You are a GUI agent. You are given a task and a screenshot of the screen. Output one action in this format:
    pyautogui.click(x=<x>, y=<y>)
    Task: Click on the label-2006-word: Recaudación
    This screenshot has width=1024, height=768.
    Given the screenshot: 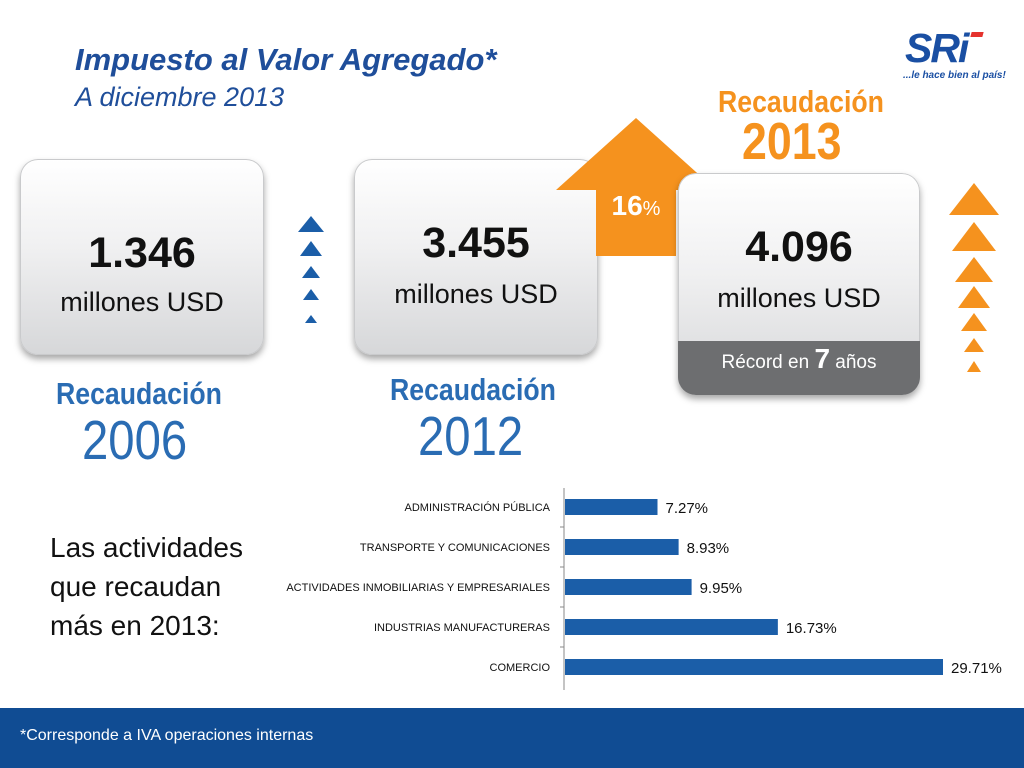 What is the action you would take?
    pyautogui.click(x=139, y=393)
    